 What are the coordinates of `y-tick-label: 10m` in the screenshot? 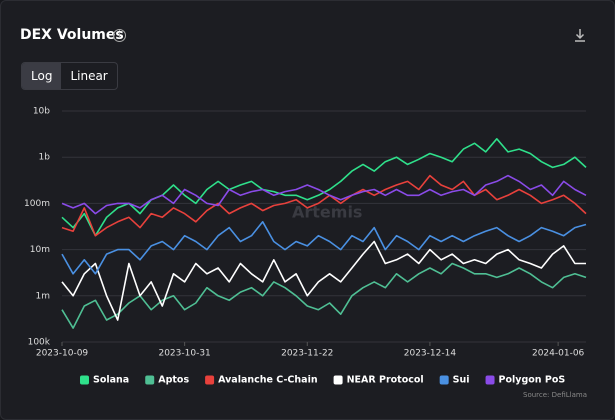 It's located at (40, 250).